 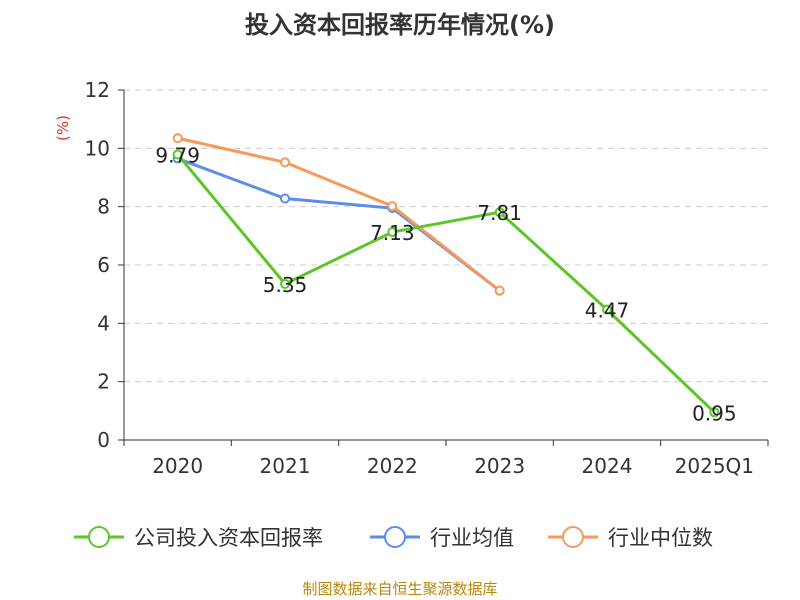 What do you see at coordinates (103, 207) in the screenshot?
I see `y-tick-label: 8` at bounding box center [103, 207].